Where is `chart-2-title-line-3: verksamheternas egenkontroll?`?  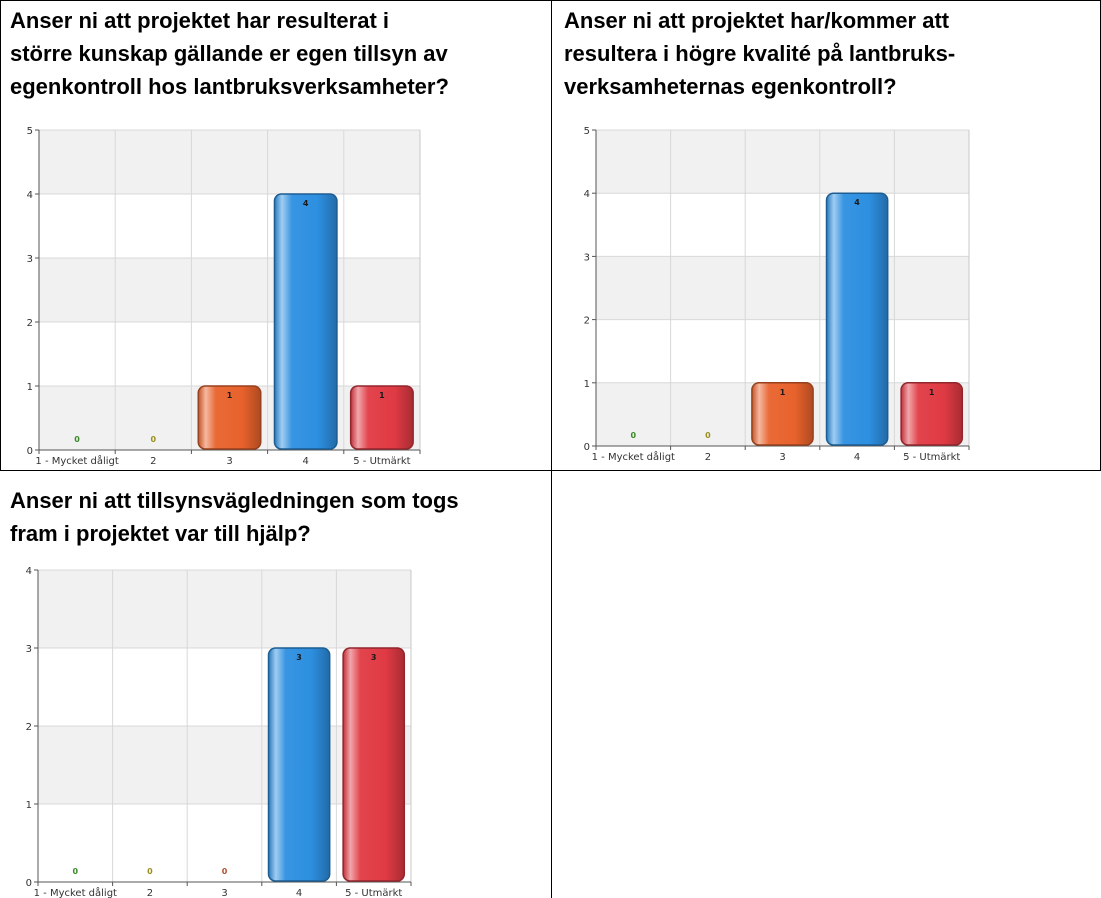 chart-2-title-line-3: verksamheternas egenkontroll? is located at coordinates (730, 86).